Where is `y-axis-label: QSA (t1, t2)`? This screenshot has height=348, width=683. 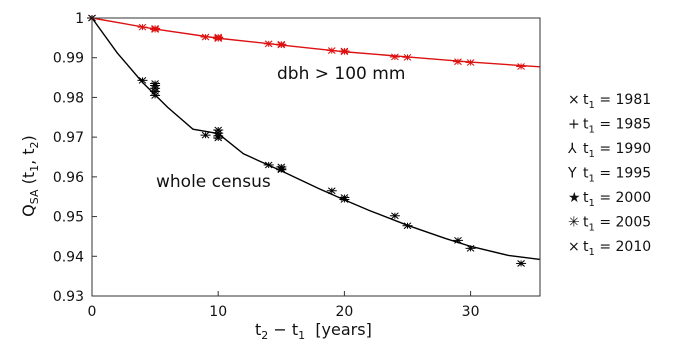
y-axis-label: QSA (t1, t2) is located at coordinates (30, 176).